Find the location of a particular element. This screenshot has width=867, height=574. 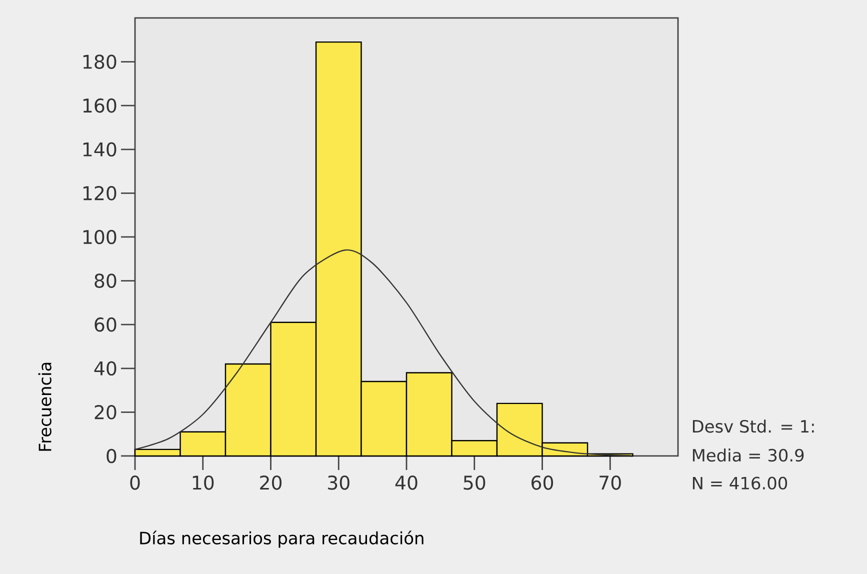

x-tick-label: 10 is located at coordinates (203, 483).